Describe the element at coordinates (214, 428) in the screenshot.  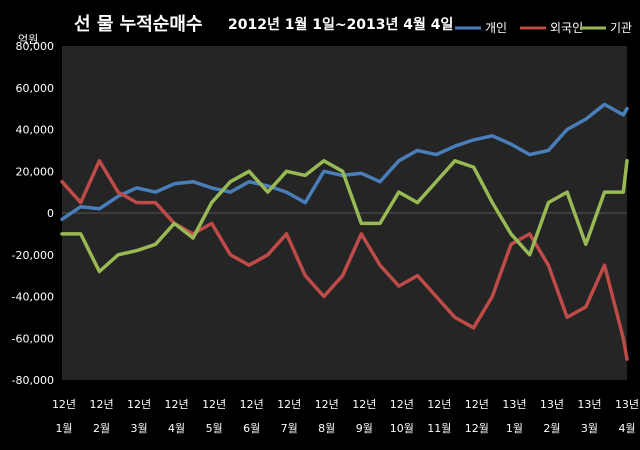
I see `x-tick-month-label: 5월` at that location.